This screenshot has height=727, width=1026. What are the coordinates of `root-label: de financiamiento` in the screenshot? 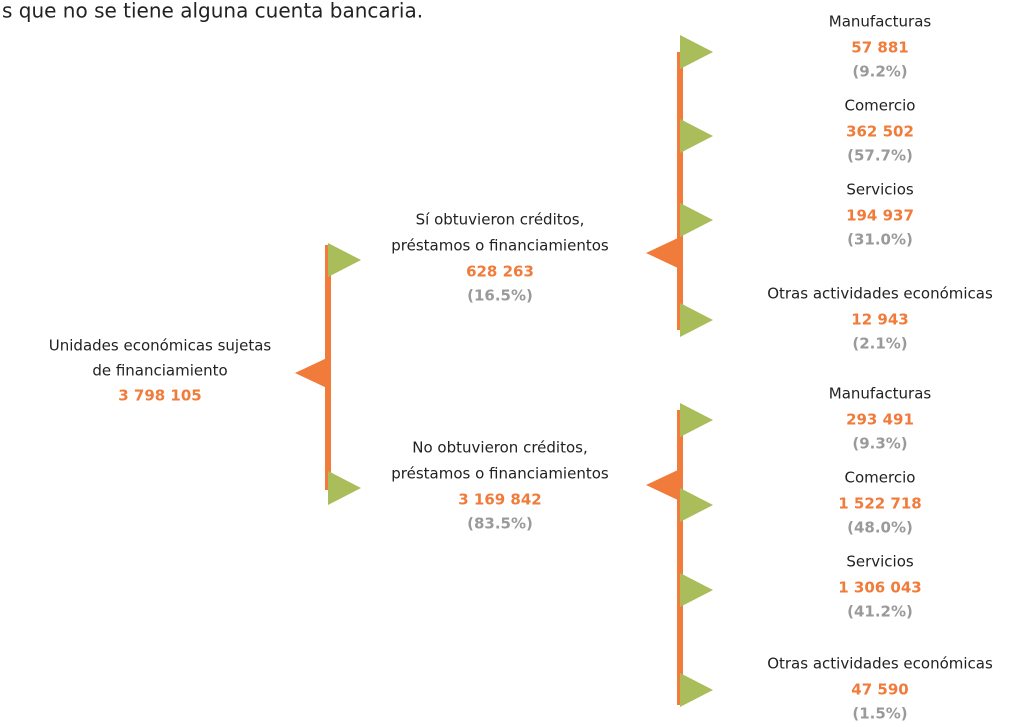 It's located at (159, 371).